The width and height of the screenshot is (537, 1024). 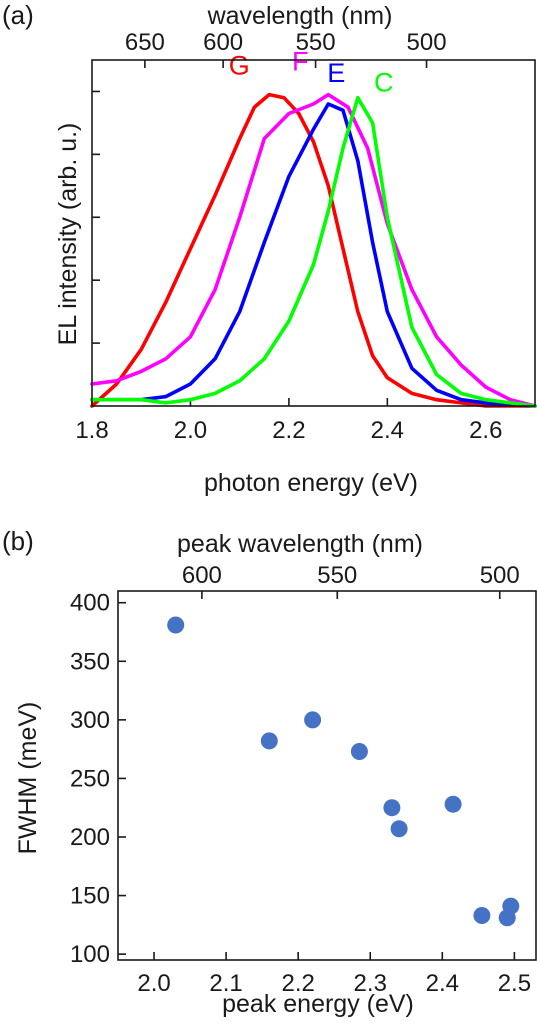 What do you see at coordinates (145, 42) in the screenshot?
I see `panel-a-top-tick-label: 650` at bounding box center [145, 42].